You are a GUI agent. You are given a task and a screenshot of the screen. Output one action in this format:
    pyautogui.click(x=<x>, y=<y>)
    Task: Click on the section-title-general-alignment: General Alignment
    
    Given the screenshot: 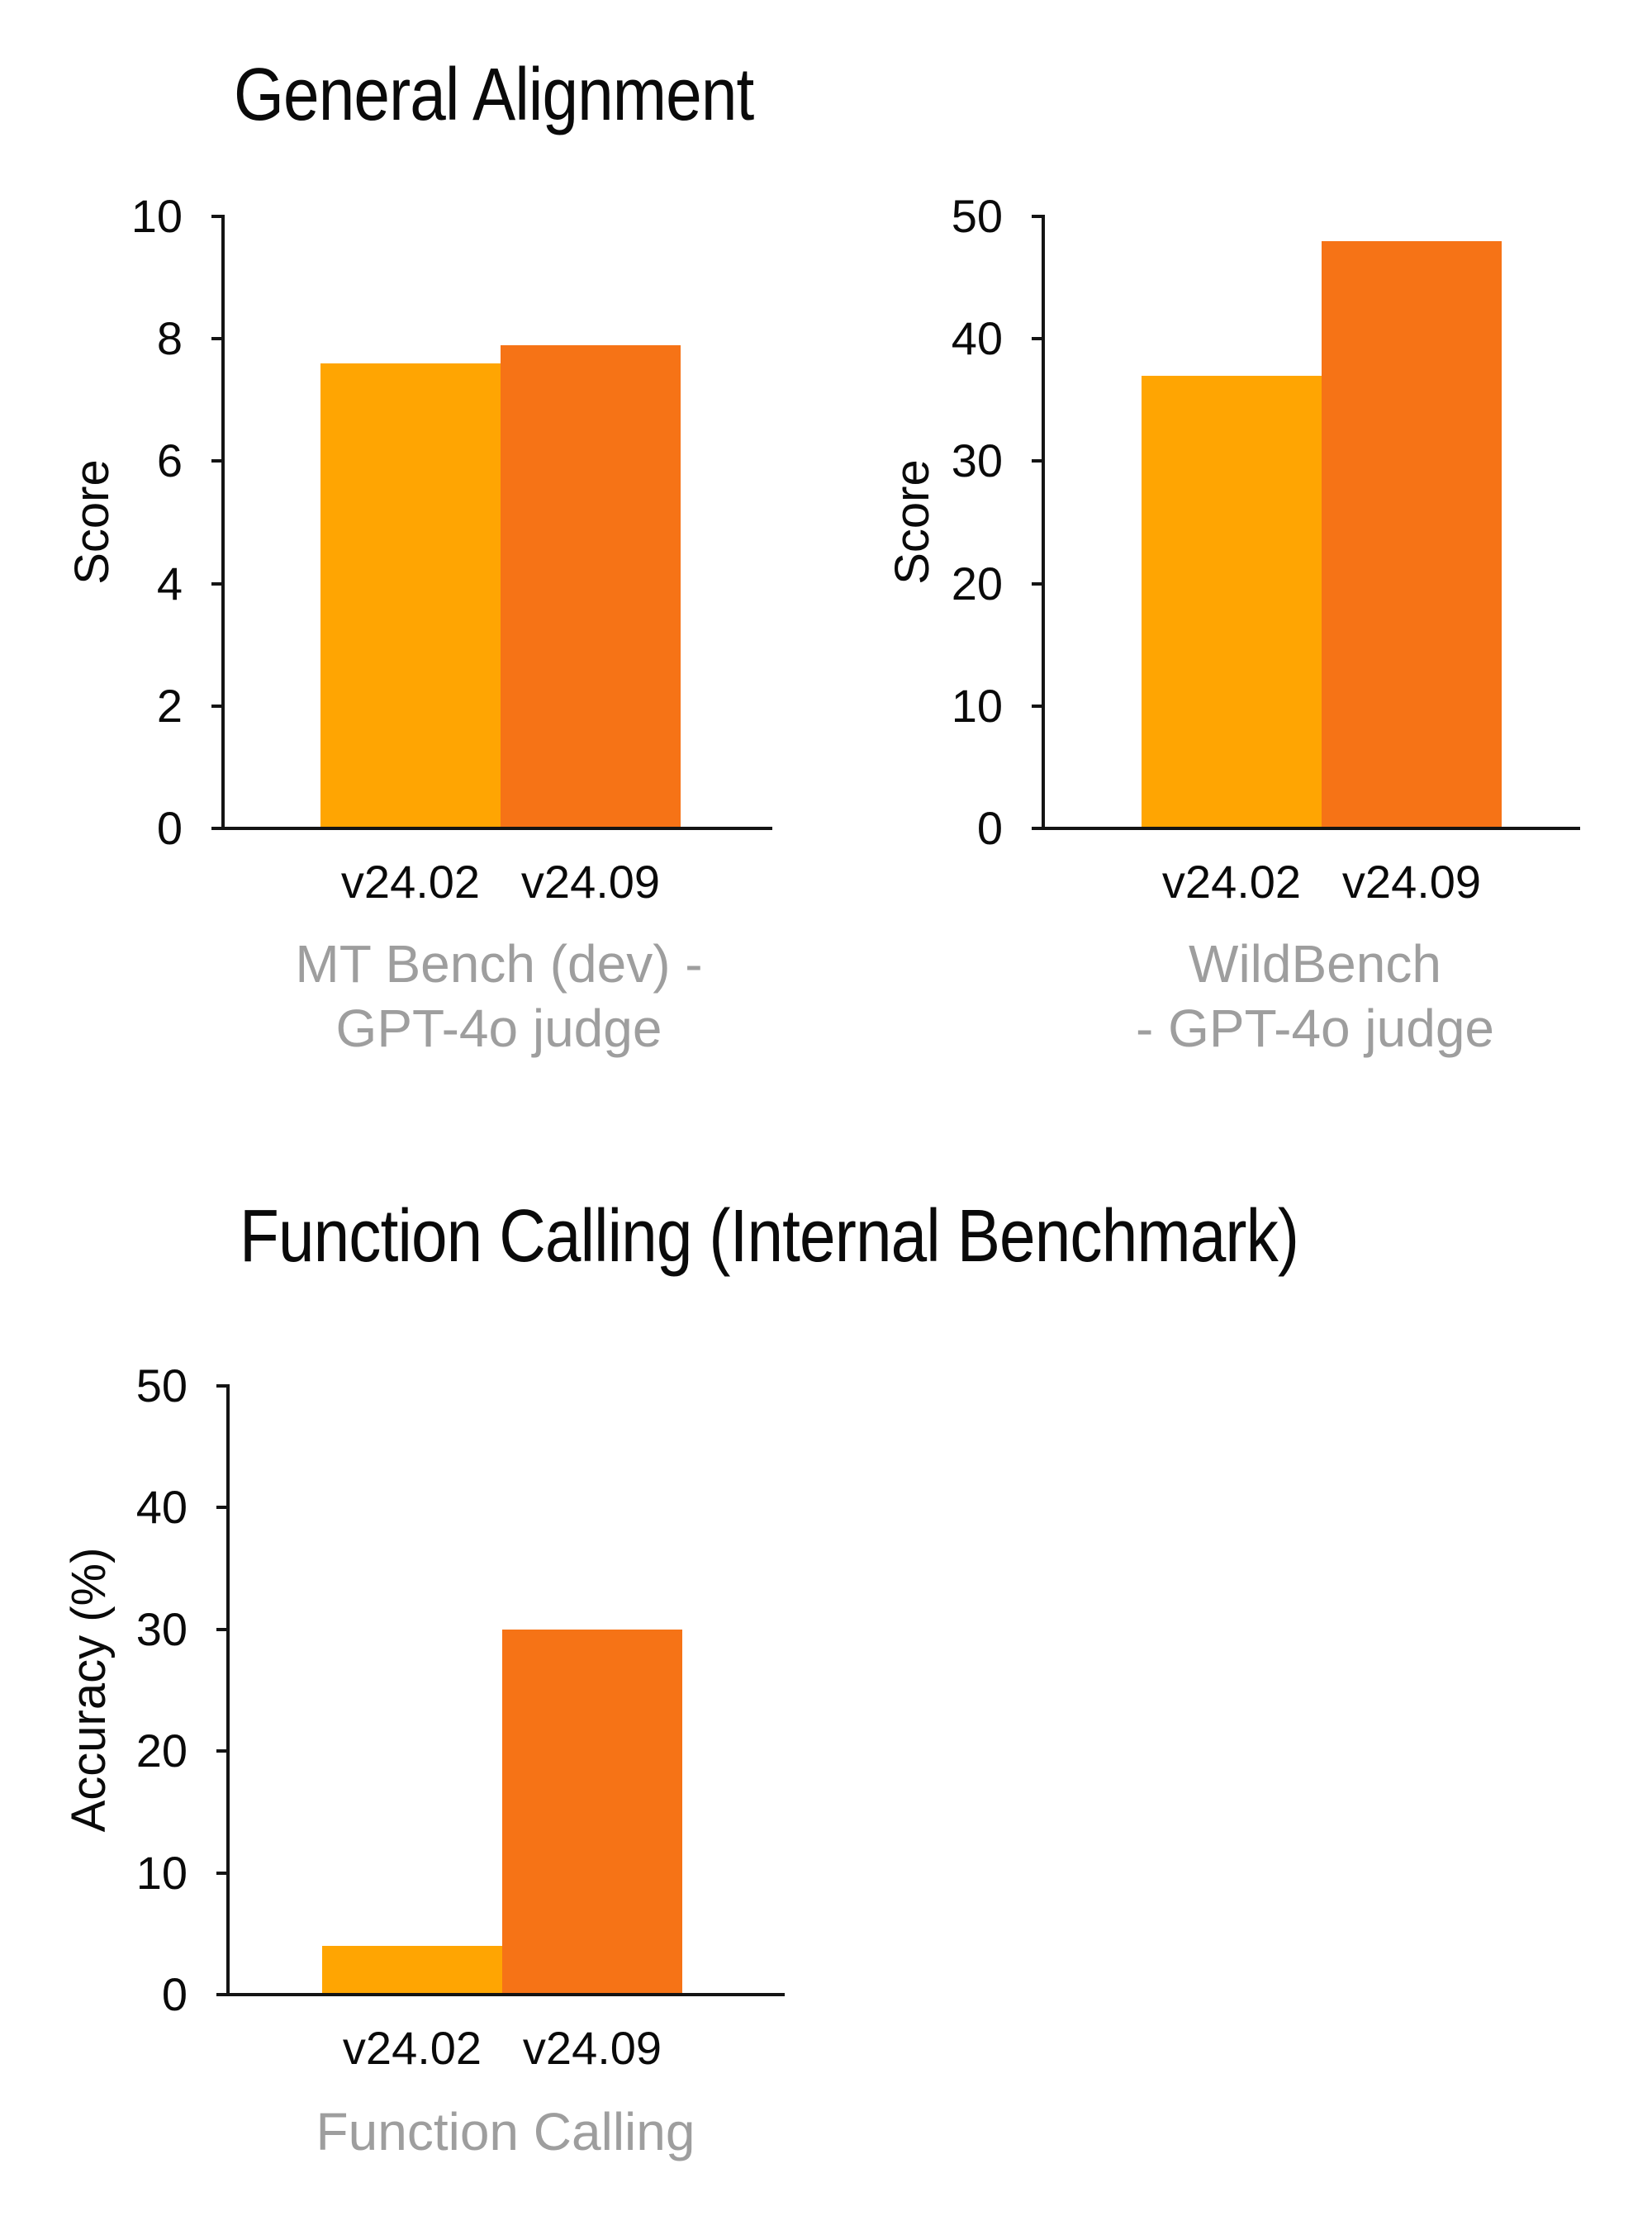 What is the action you would take?
    pyautogui.click(x=494, y=95)
    